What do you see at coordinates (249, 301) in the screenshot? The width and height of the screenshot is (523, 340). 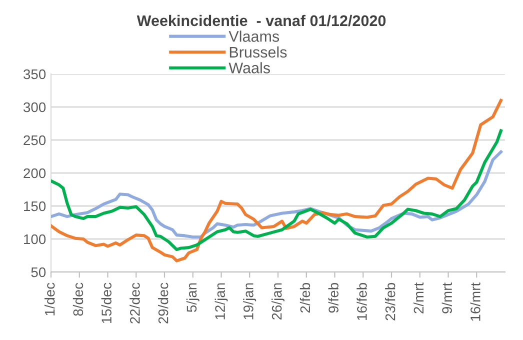 I see `x-tick-label: 19/jan` at bounding box center [249, 301].